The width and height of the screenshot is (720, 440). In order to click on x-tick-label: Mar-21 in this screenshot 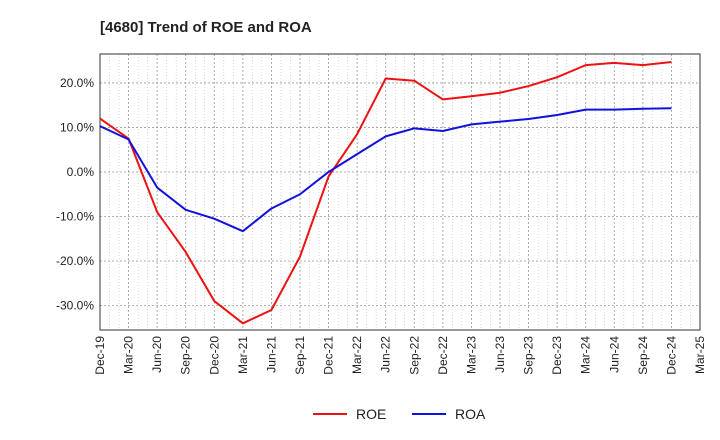, I will do `click(243, 355)`.